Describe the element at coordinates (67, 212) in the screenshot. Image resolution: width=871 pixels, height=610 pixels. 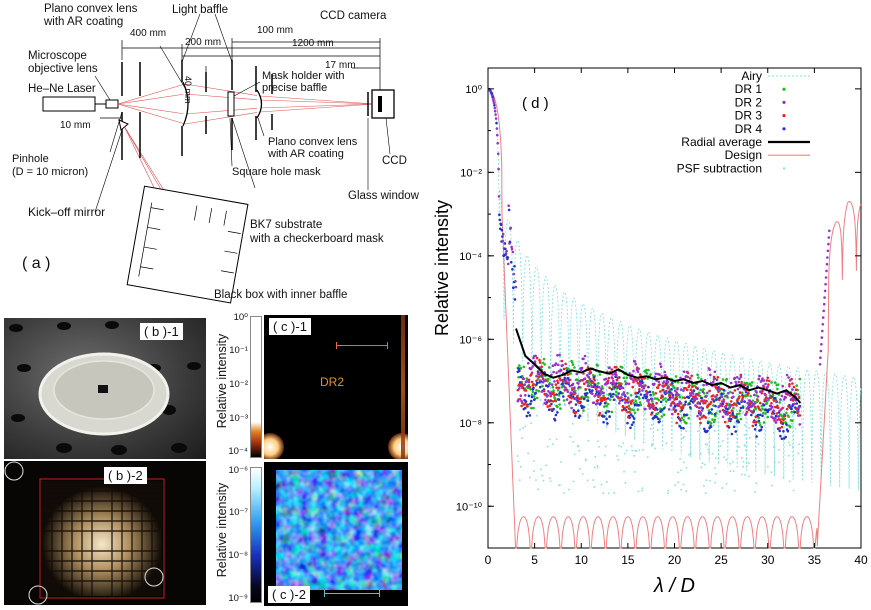
I see `kickoff-label: Kick–off mirror` at that location.